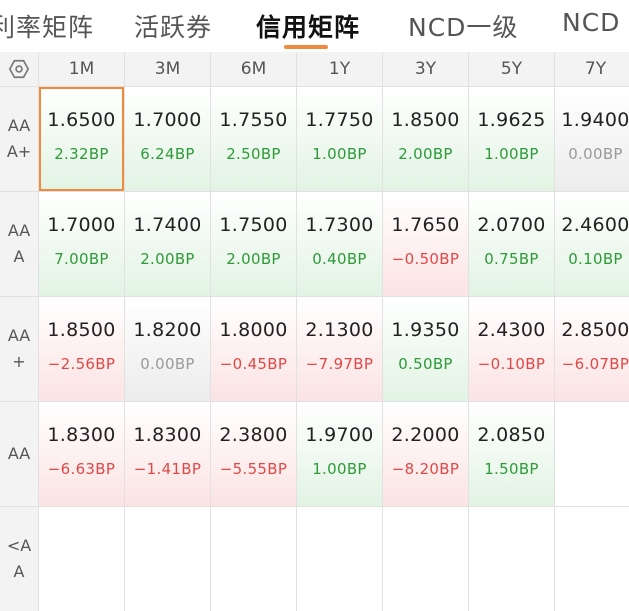 The height and width of the screenshot is (611, 629). I want to click on tab-credit-matrix: 信用矩阵, so click(308, 27).